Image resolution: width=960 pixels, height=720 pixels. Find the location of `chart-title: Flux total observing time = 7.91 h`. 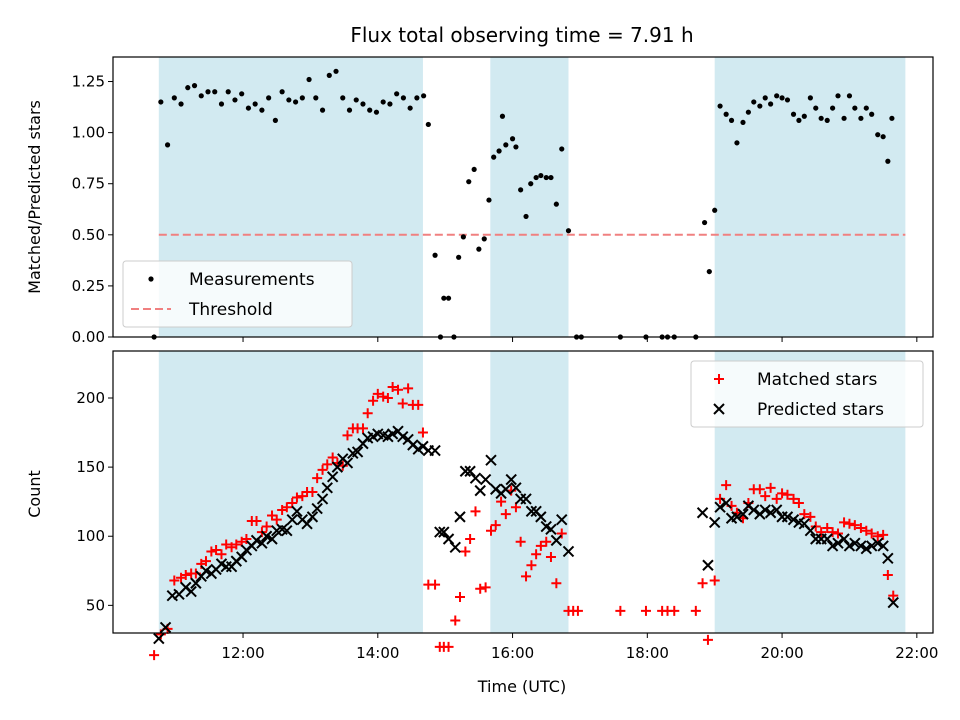

chart-title: Flux total observing time = 7.91 h is located at coordinates (521, 35).